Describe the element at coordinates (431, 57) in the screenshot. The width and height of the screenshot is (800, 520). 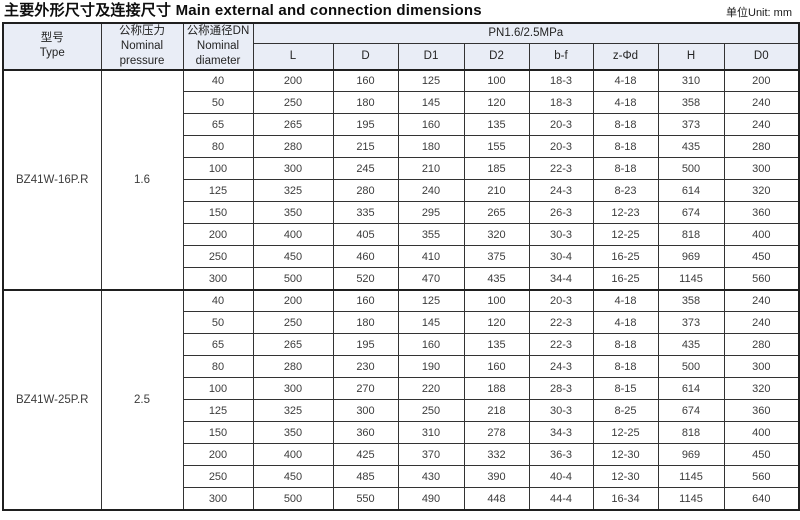
I see `col-header-D1: D1` at that location.